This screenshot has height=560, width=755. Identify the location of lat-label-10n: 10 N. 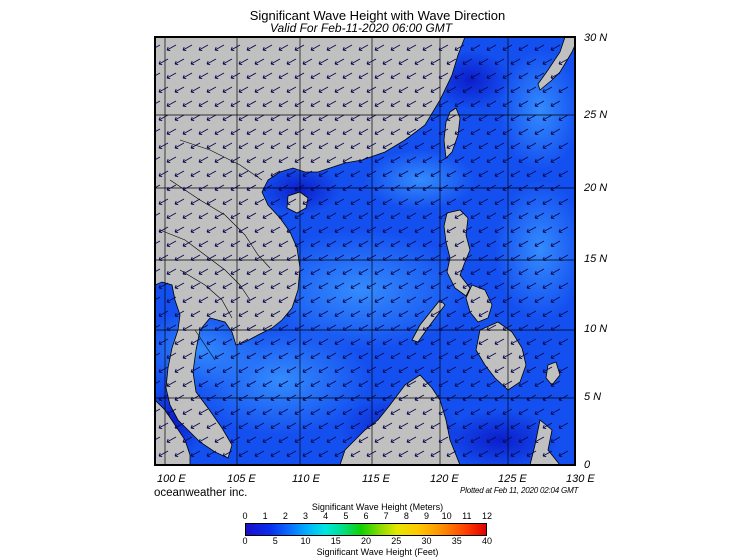
(596, 329).